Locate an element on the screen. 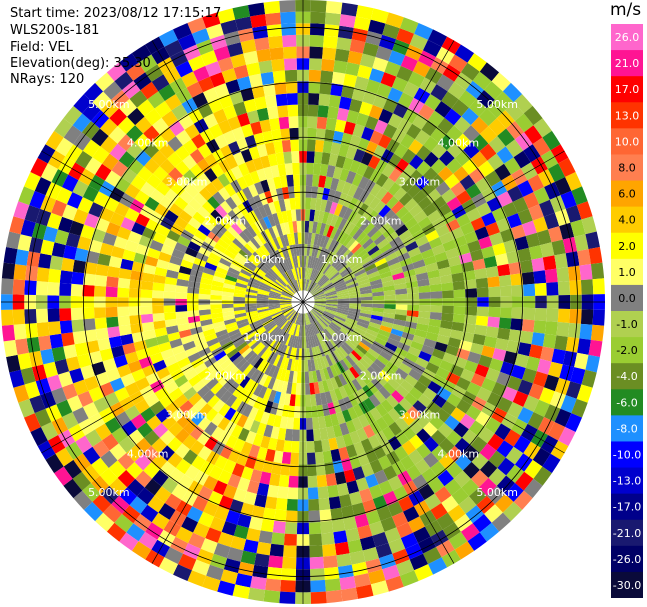  colorbar-segment is located at coordinates (627, 350).